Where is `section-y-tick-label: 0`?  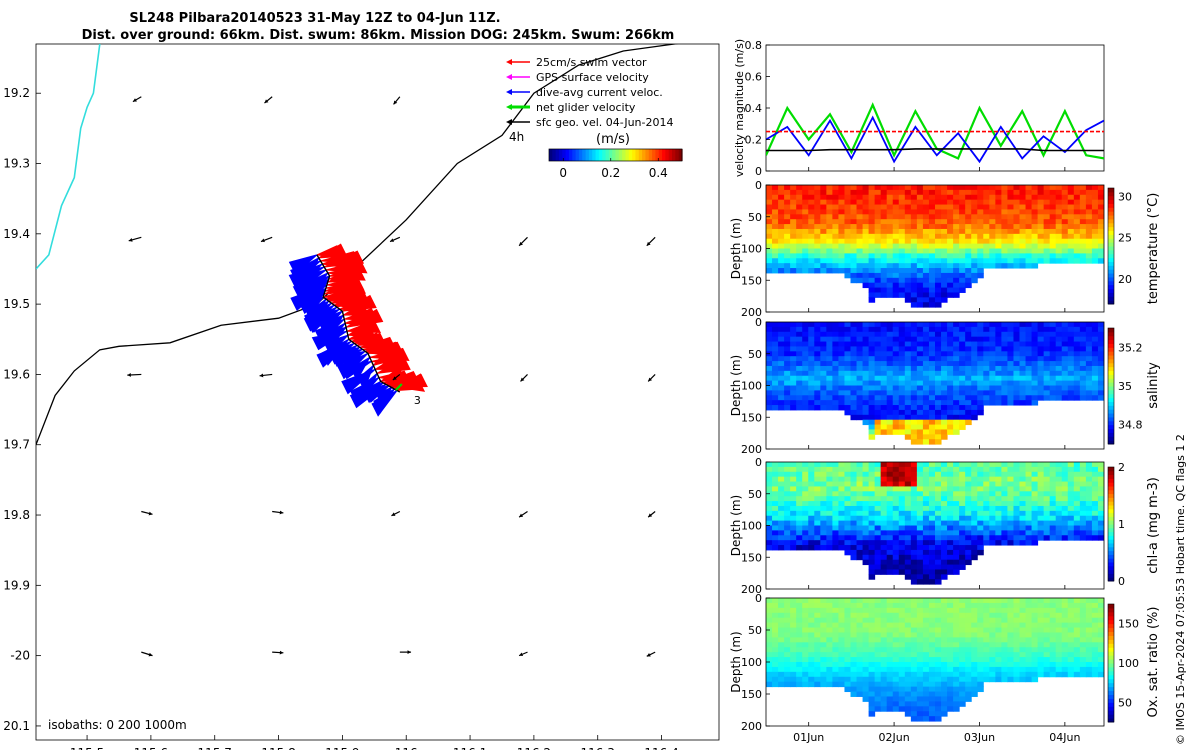 section-y-tick-label: 0 is located at coordinates (758, 462).